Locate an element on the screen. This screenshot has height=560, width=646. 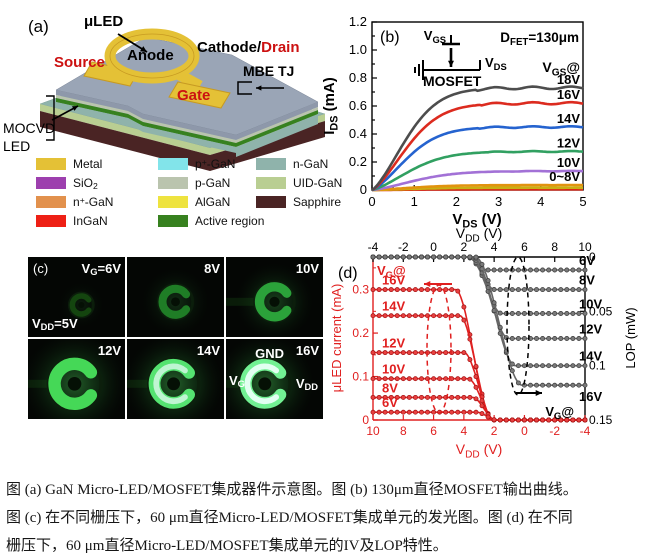
right-tick-label: 0.05 is located at coordinates (601, 311).